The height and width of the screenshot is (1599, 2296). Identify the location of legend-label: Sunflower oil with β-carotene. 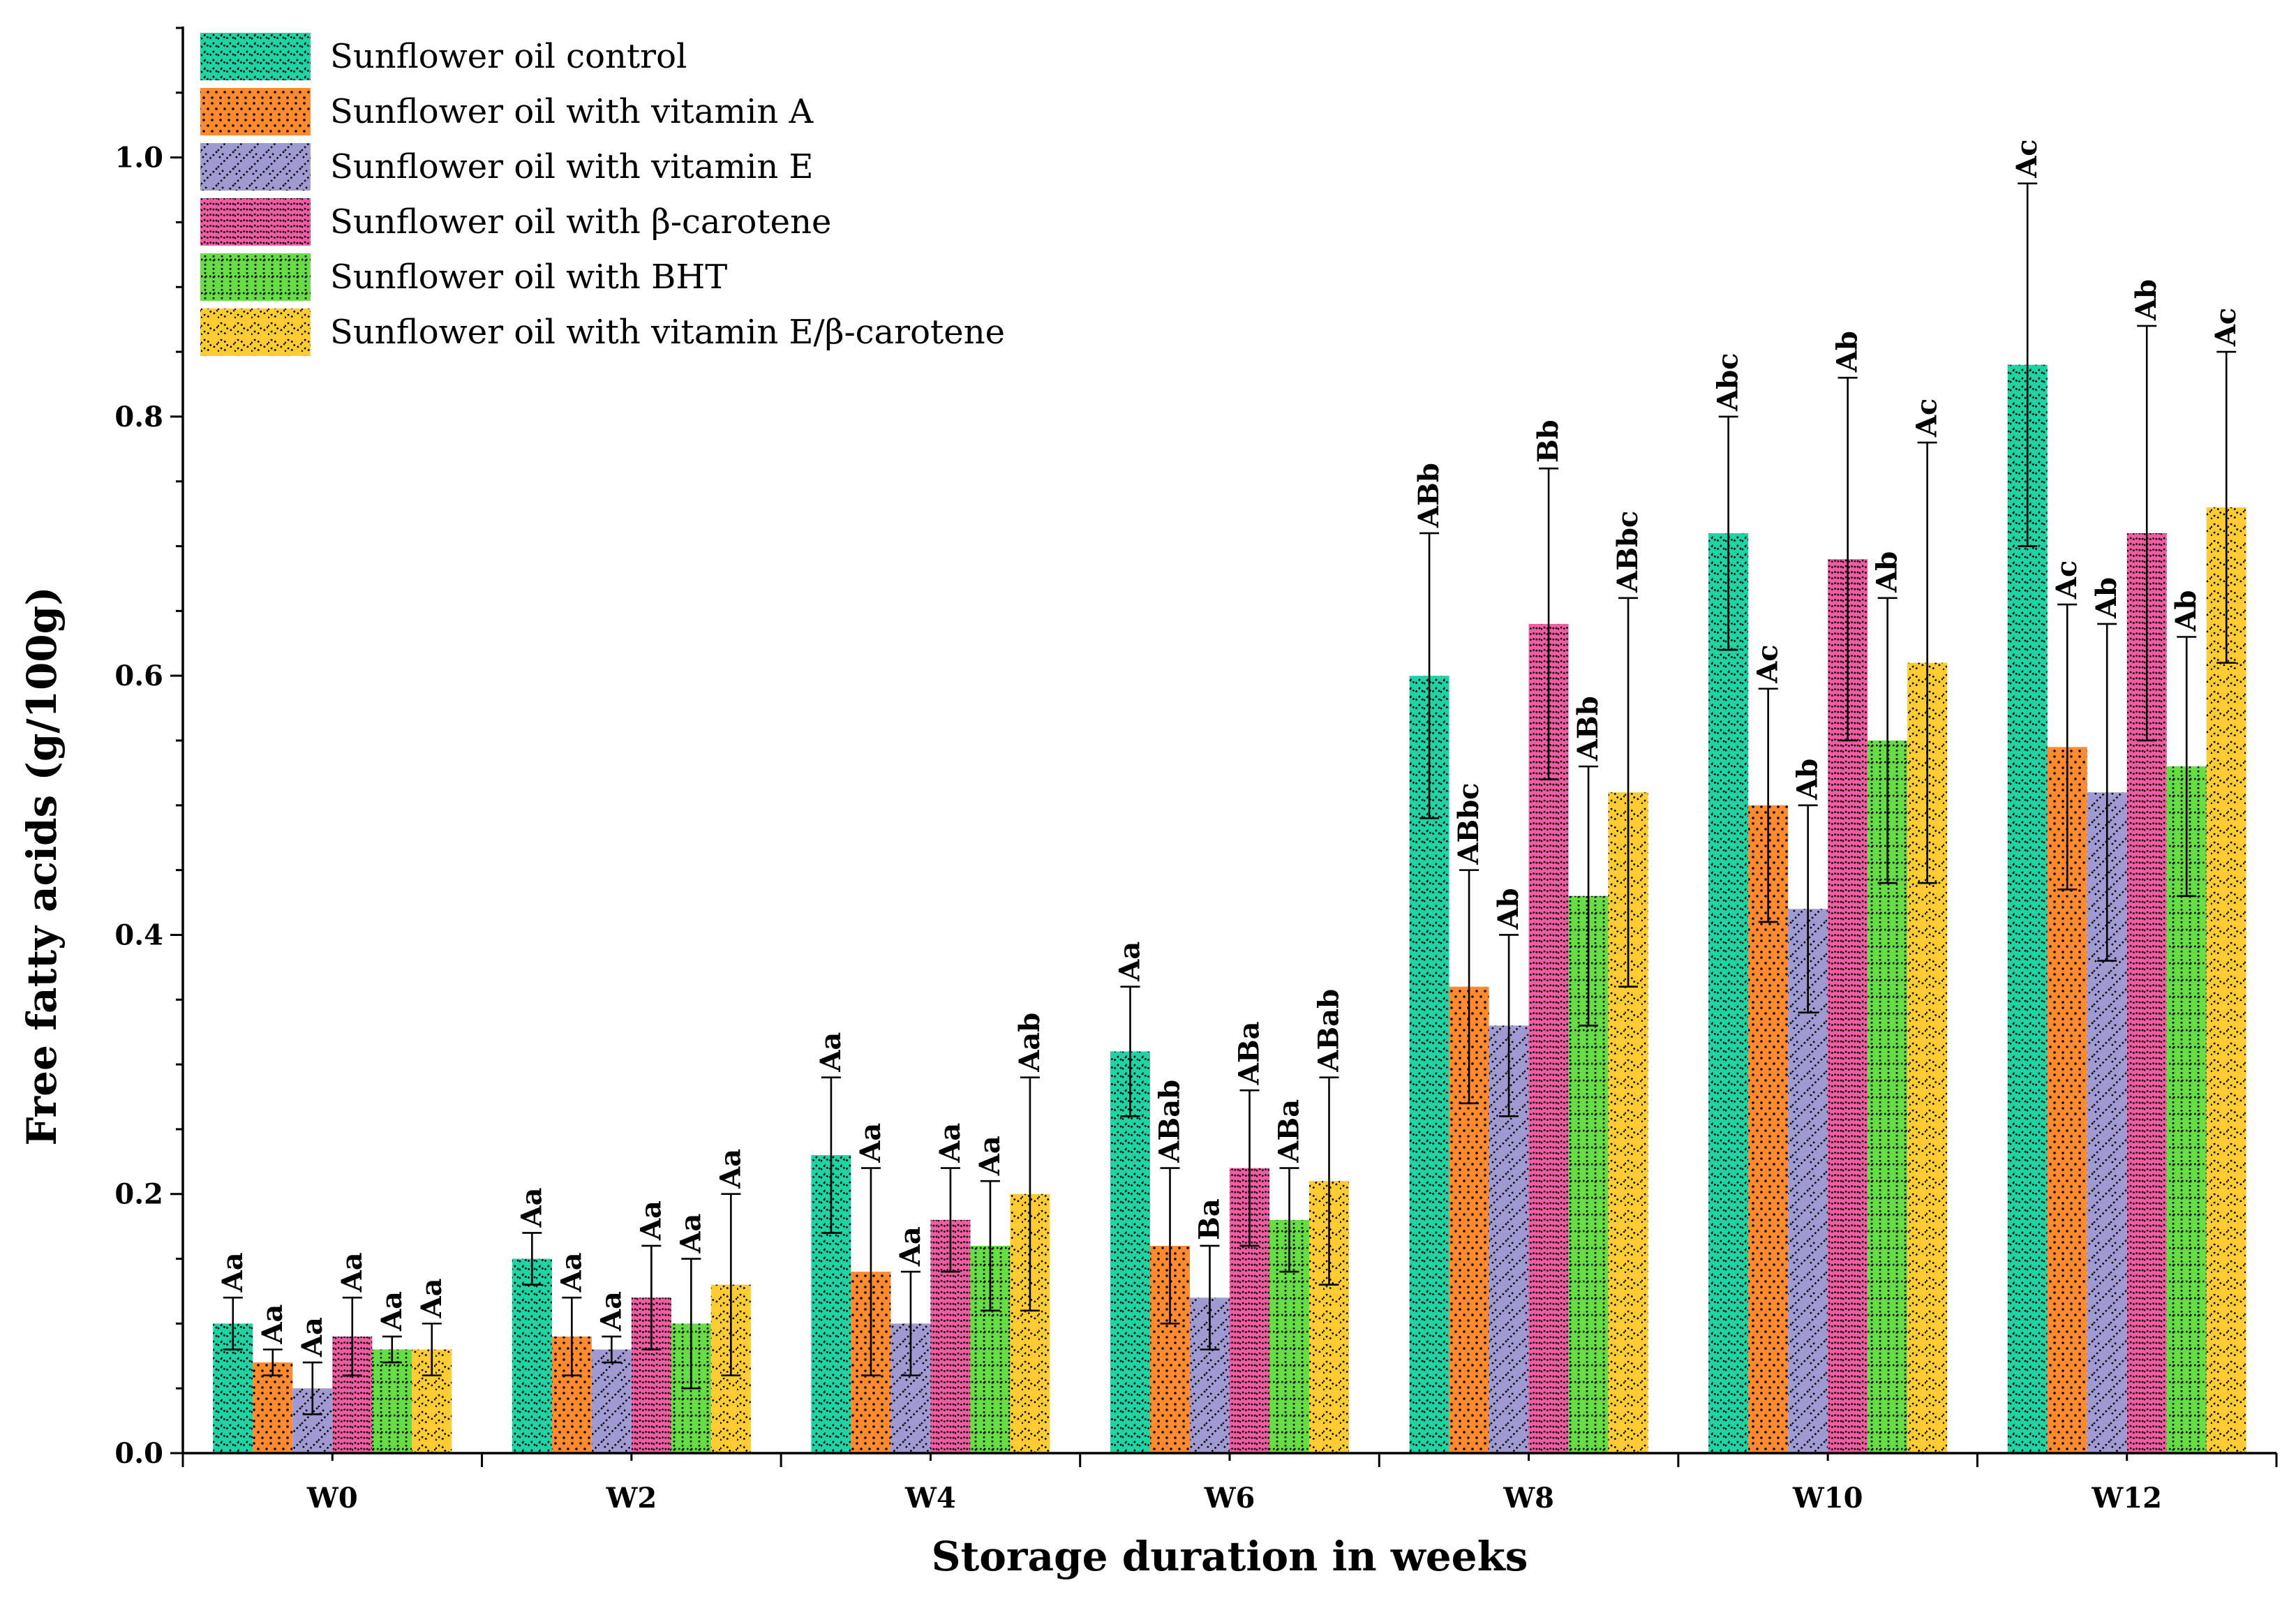
(580, 222).